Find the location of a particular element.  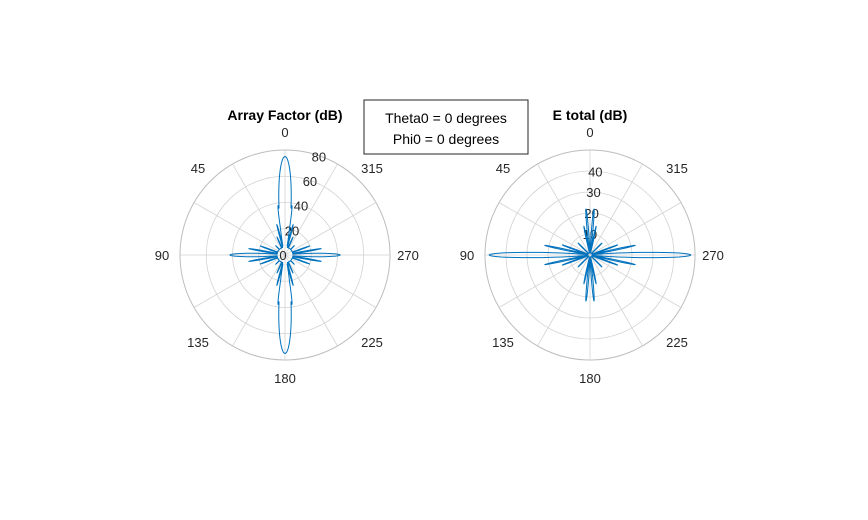

annotation-line-2: Phi0 = 0 degrees is located at coordinates (446, 139).